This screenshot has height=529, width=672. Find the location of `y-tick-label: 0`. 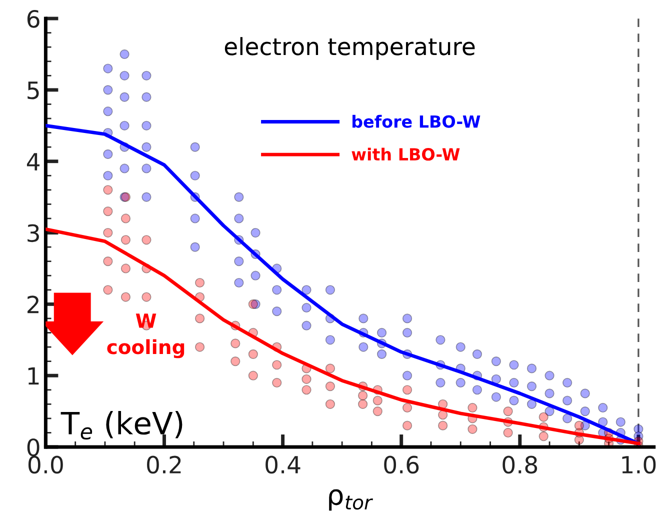

y-tick-label: 0 is located at coordinates (33, 447).